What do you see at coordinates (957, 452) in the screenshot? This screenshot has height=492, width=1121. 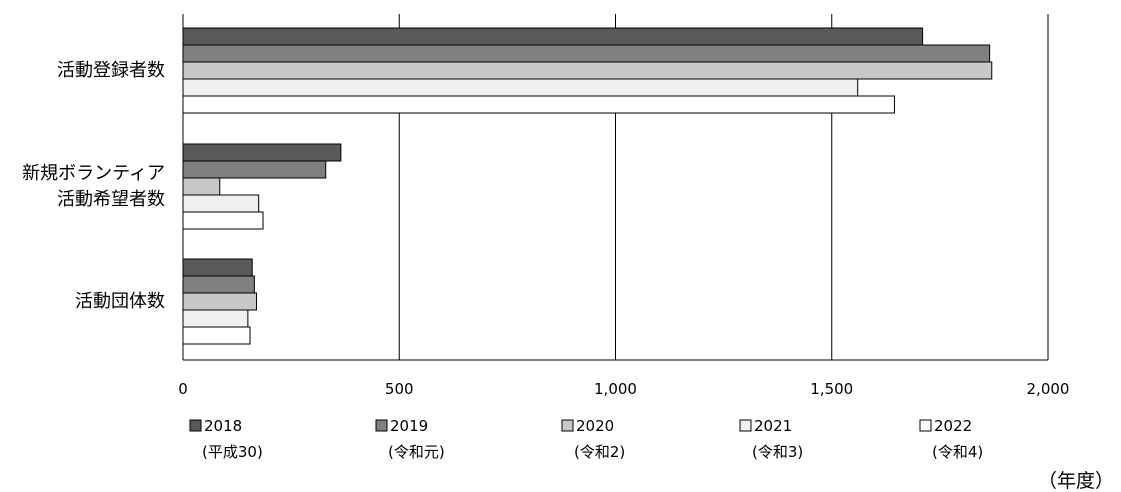 I see `legend-sublabel-2022: (令和4)` at bounding box center [957, 452].